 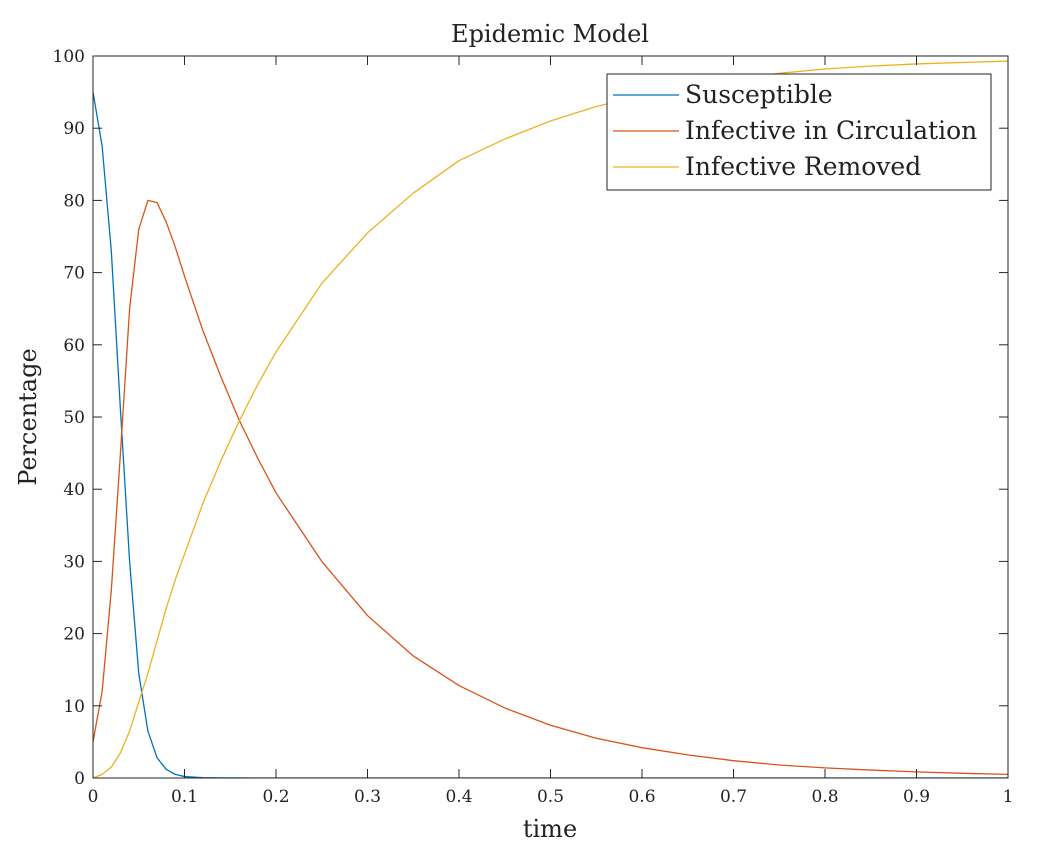 What do you see at coordinates (831, 130) in the screenshot?
I see `legend-label: Infective in Circulation` at bounding box center [831, 130].